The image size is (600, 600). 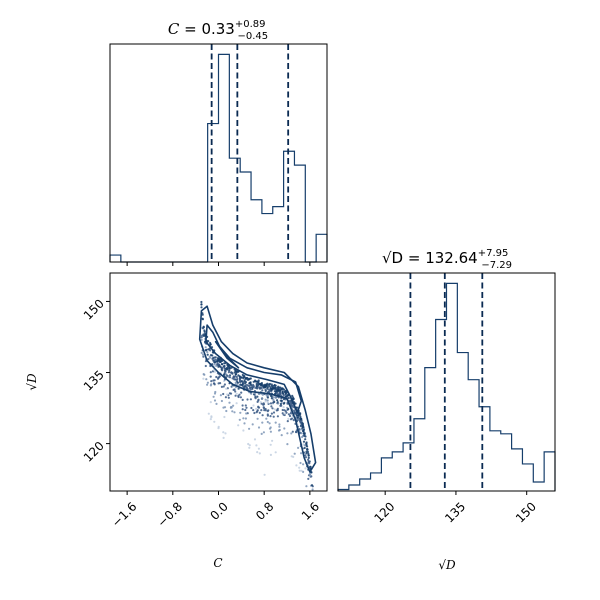 I want to click on x-axis-label-sqrtd: √D, so click(x=447, y=565).